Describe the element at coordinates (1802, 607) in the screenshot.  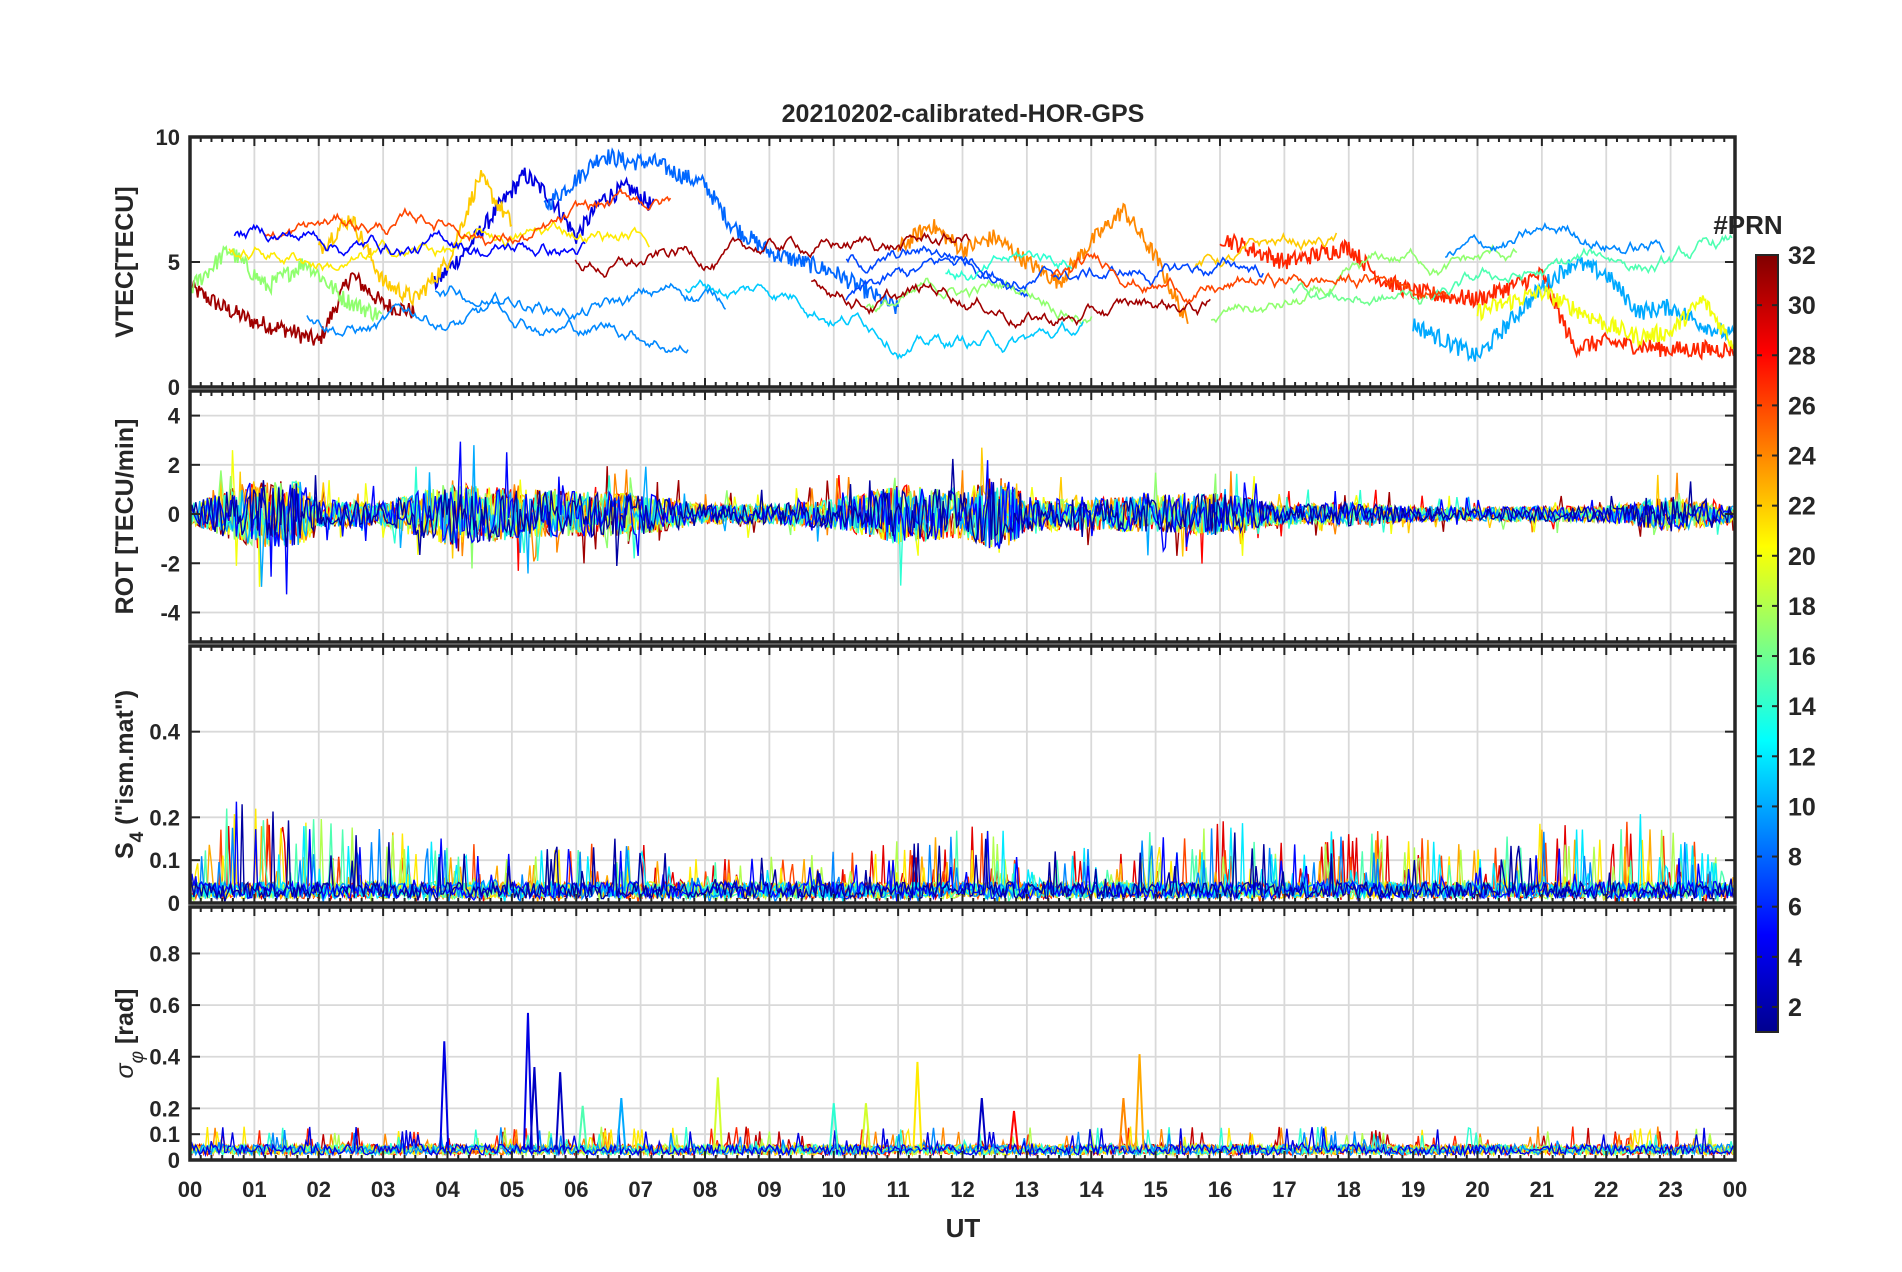
I see `colorbar-tick-label: 18` at that location.